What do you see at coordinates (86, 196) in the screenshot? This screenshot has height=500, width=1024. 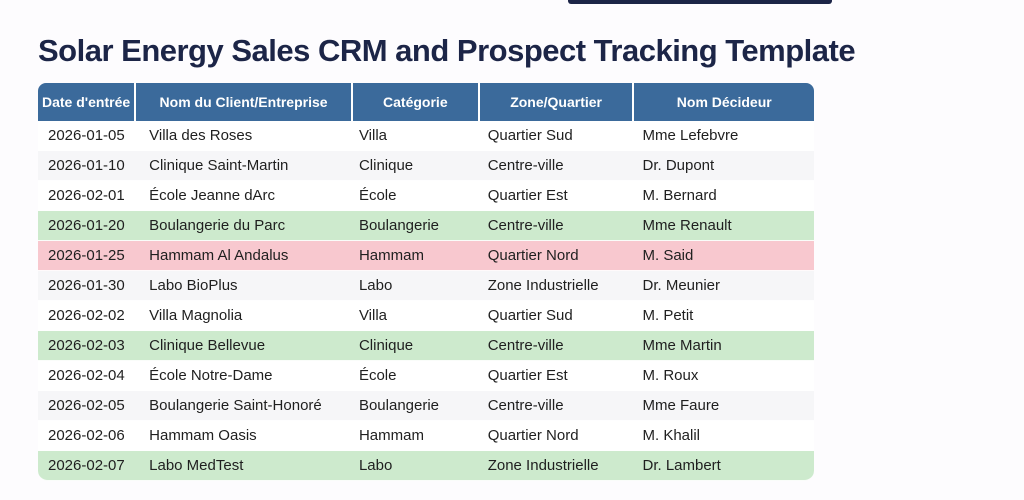 I see `cell-date: 2026-02-01` at bounding box center [86, 196].